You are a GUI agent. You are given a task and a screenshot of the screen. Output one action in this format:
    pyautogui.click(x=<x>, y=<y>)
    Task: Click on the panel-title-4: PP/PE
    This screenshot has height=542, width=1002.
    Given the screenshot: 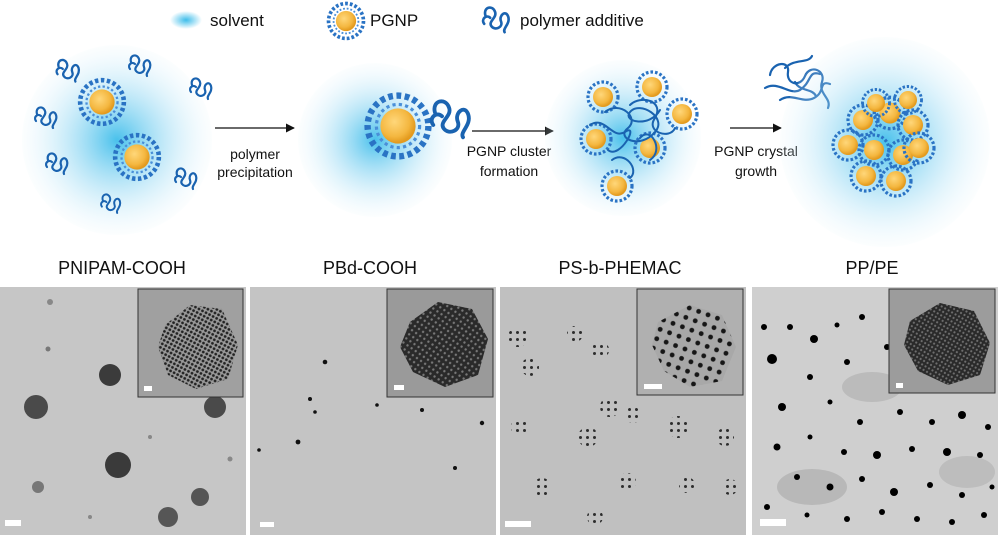 What is the action you would take?
    pyautogui.click(x=872, y=268)
    